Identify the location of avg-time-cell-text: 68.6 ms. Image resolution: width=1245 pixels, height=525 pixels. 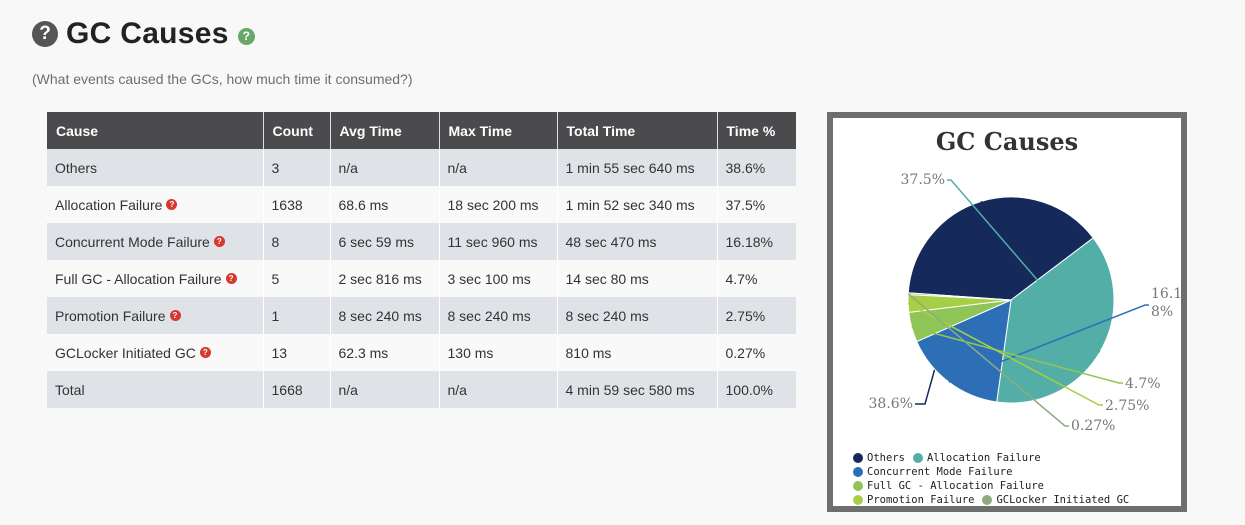
(363, 204).